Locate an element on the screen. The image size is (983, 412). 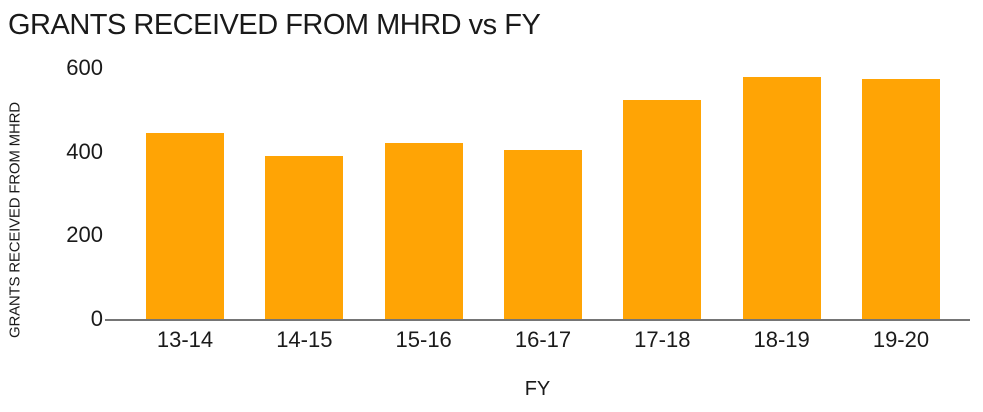
x-tick-label-14-15: 14-15 is located at coordinates (304, 339).